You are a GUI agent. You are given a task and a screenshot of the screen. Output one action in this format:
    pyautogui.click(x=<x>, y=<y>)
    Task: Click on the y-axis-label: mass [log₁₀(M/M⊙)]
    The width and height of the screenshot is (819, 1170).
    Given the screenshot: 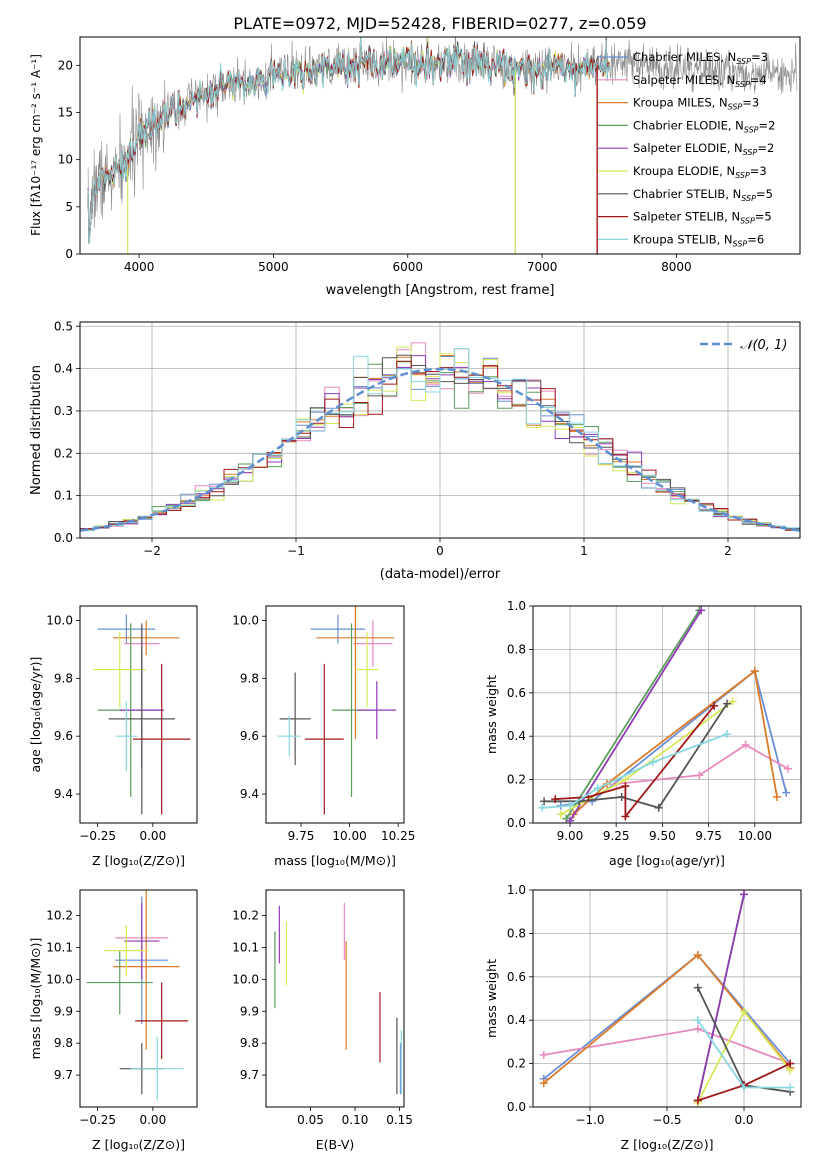 What is the action you would take?
    pyautogui.click(x=35, y=999)
    